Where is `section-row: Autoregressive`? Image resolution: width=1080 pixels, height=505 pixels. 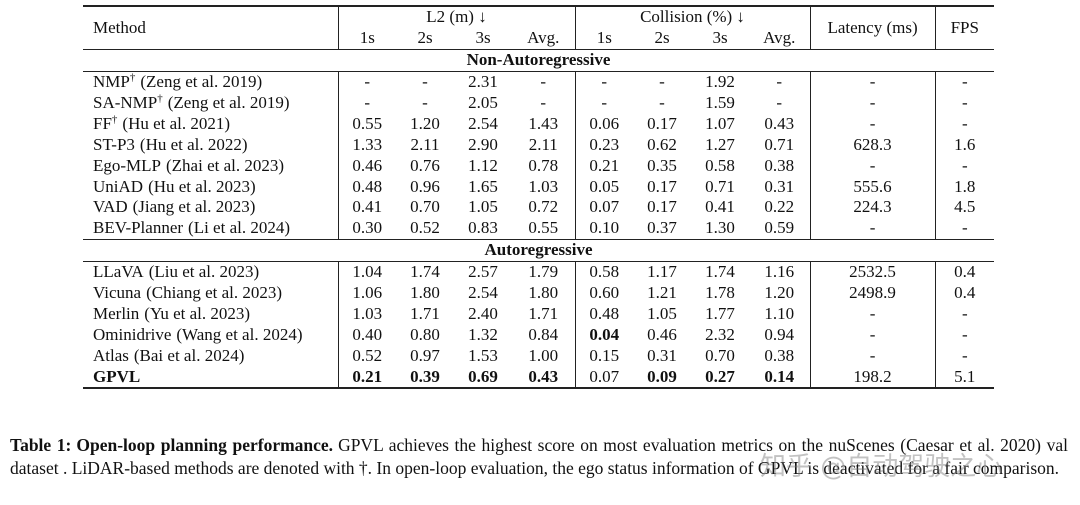
section-row: Autoregressive is located at coordinates (539, 250).